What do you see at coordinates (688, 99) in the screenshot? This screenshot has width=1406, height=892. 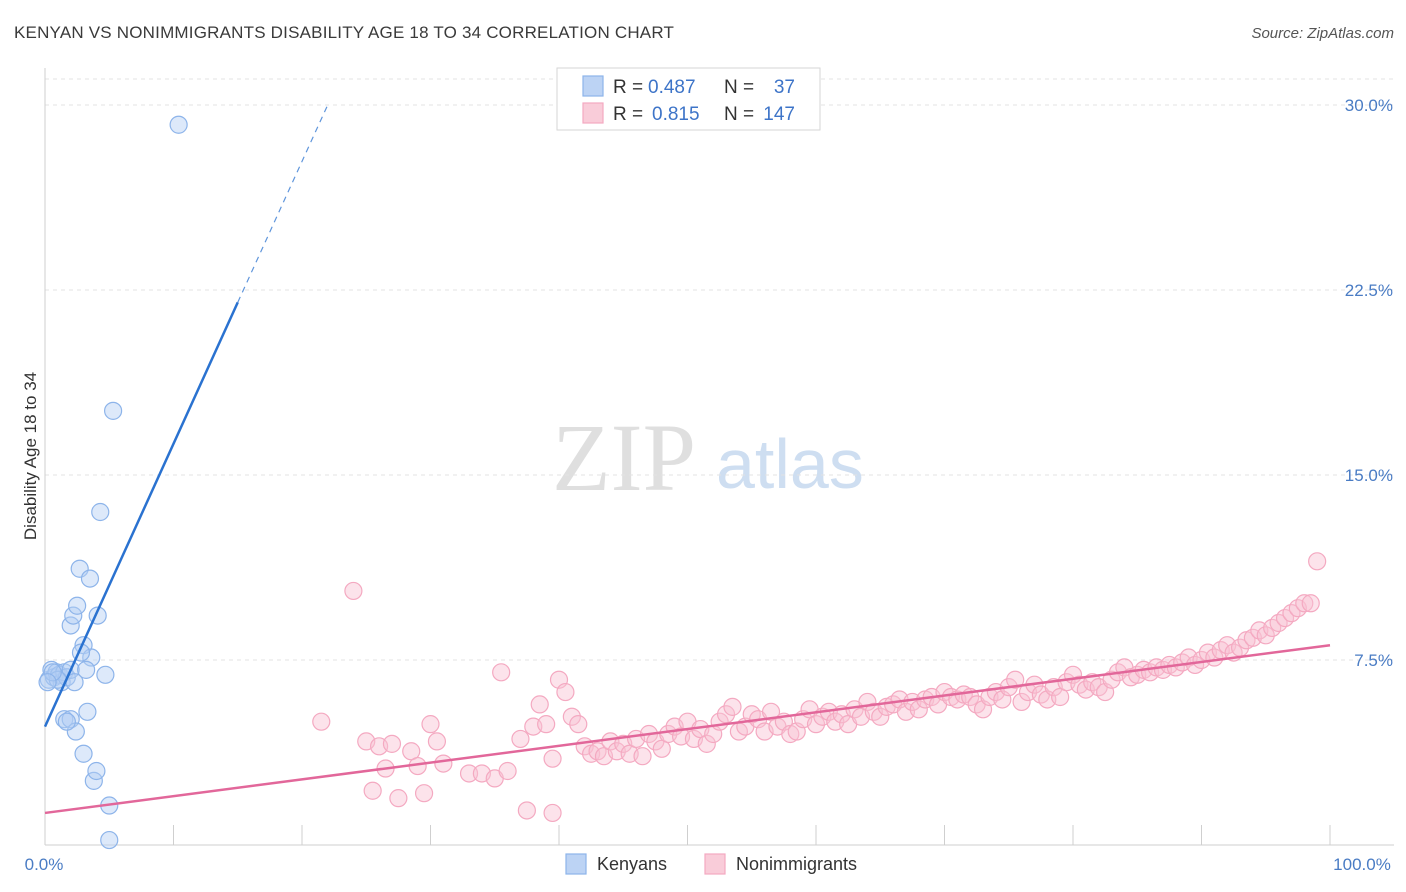 I see `stats-legend: R = 0.487 N = 37 R = 0.815 N = 147` at bounding box center [688, 99].